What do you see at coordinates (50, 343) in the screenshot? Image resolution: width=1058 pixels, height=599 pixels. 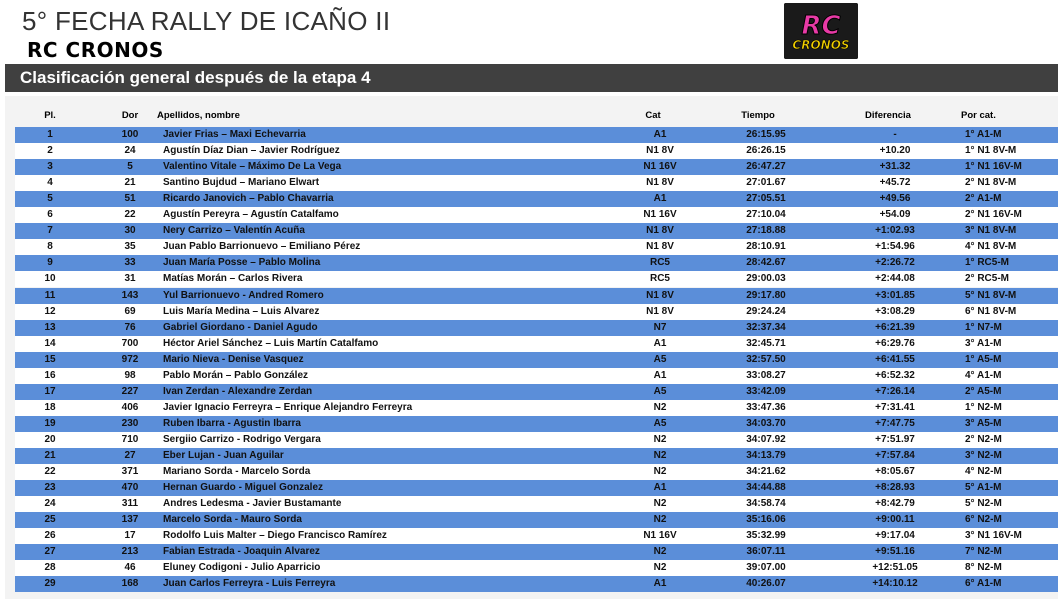 I see `cell-pl: 14` at bounding box center [50, 343].